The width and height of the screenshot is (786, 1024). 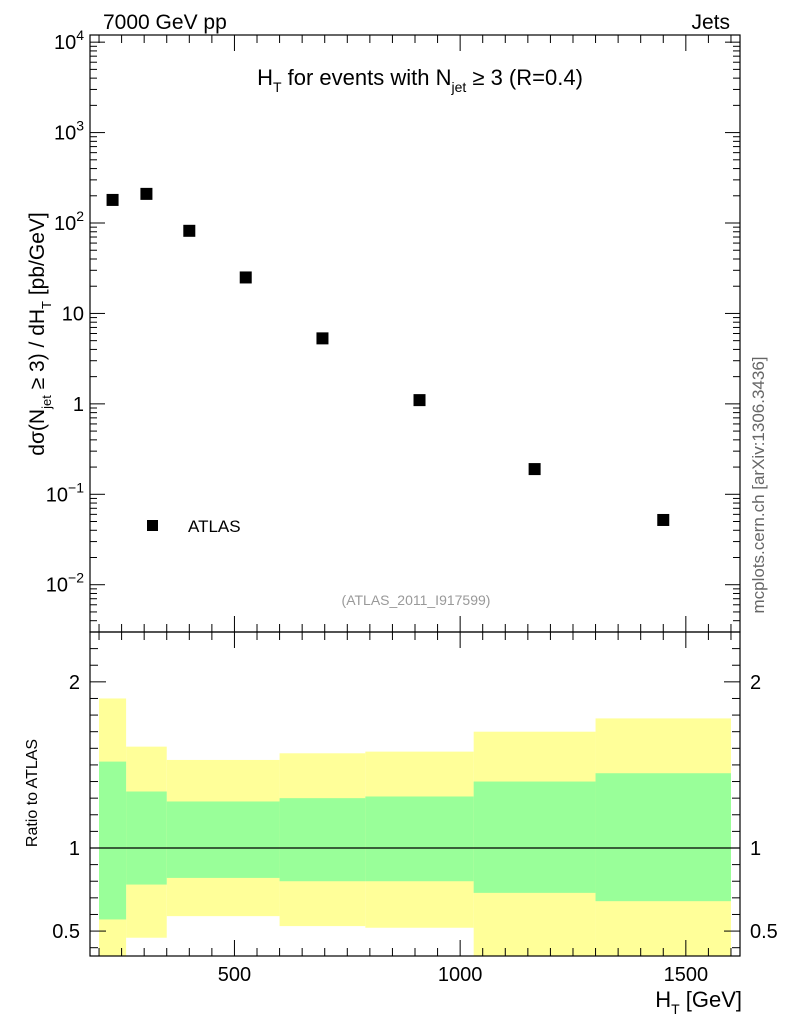 What do you see at coordinates (165, 22) in the screenshot?
I see `energy-label: 7000 GeV pp` at bounding box center [165, 22].